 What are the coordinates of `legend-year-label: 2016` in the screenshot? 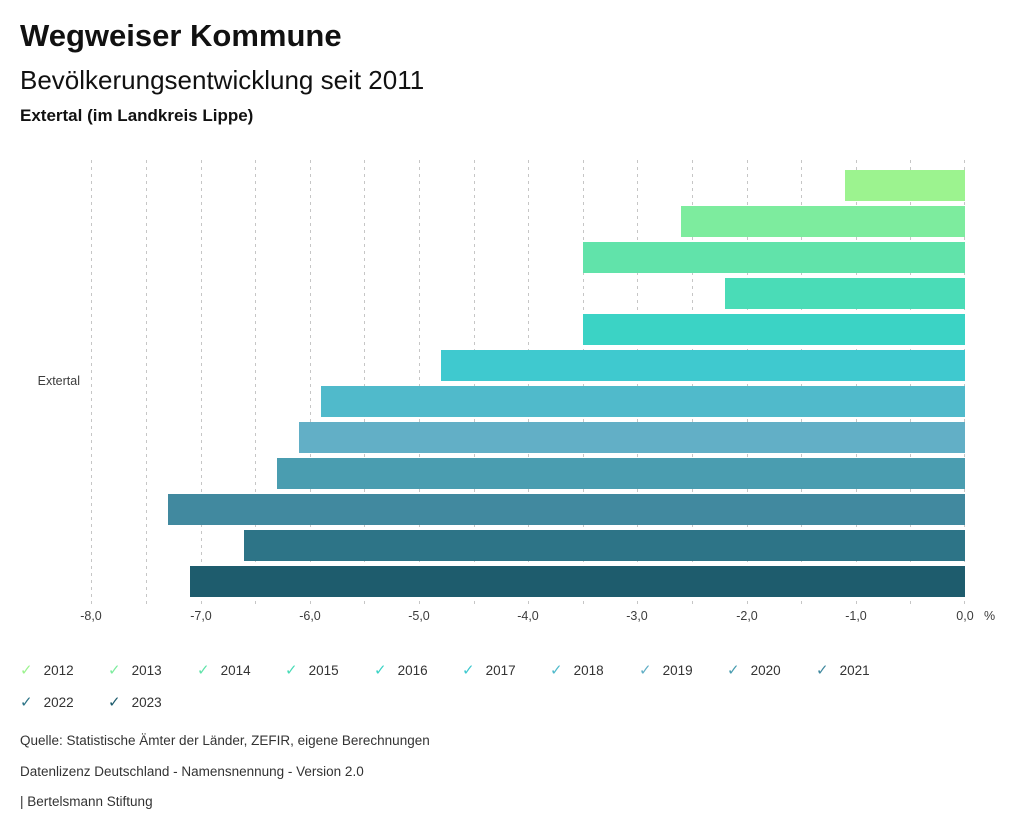 It's located at (412, 670).